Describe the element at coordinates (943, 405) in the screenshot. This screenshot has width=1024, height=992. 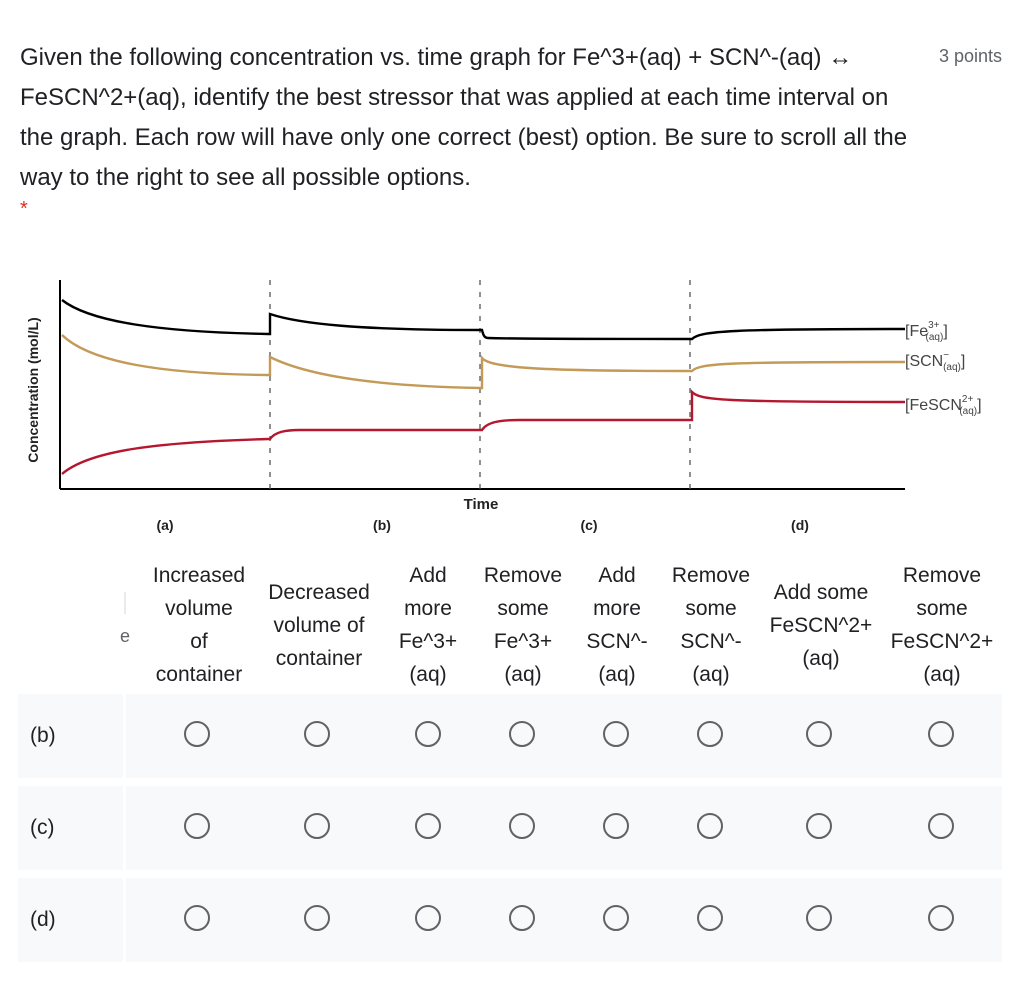
I see `legend-fescn: [FeSCN2+ (aq)]` at that location.